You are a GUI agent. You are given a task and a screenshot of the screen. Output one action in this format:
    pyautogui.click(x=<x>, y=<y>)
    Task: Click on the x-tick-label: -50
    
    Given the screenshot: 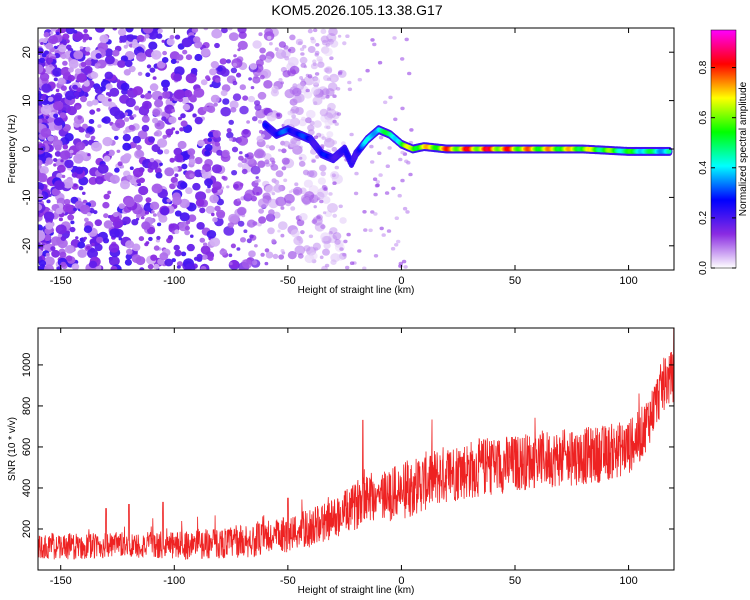 What is the action you would take?
    pyautogui.click(x=288, y=281)
    